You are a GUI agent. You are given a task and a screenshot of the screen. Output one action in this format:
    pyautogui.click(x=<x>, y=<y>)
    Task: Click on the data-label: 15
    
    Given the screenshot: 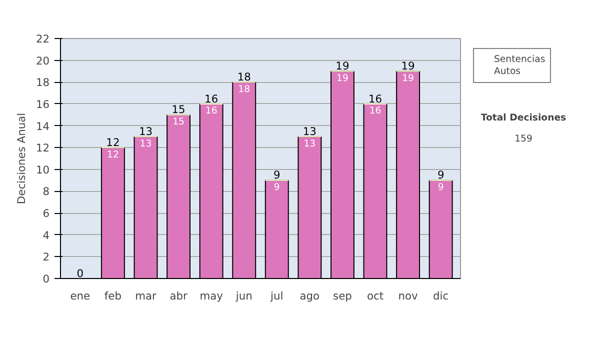 What is the action you would take?
    pyautogui.click(x=178, y=122)
    